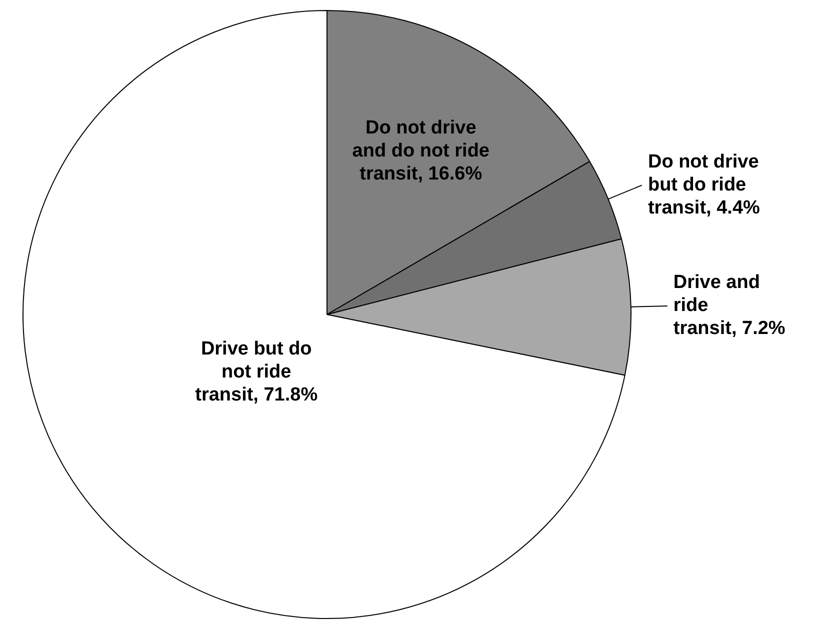 The width and height of the screenshot is (820, 629). What do you see at coordinates (729, 306) in the screenshot?
I see `slice-label: Drive and ride transit, 7.2%` at bounding box center [729, 306].